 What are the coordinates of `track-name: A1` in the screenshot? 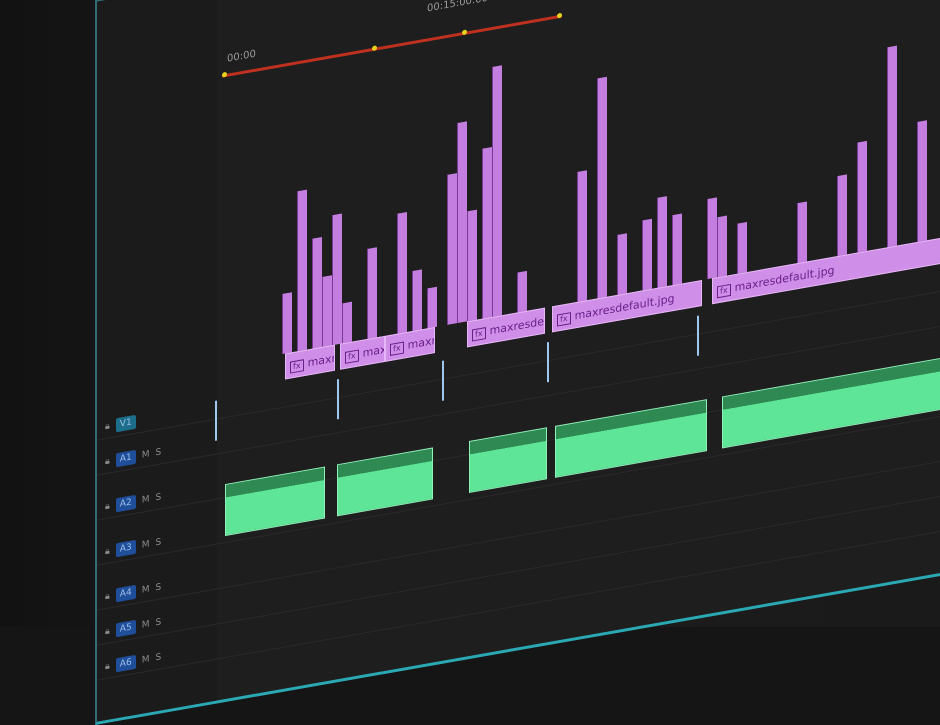 It's located at (125, 458).